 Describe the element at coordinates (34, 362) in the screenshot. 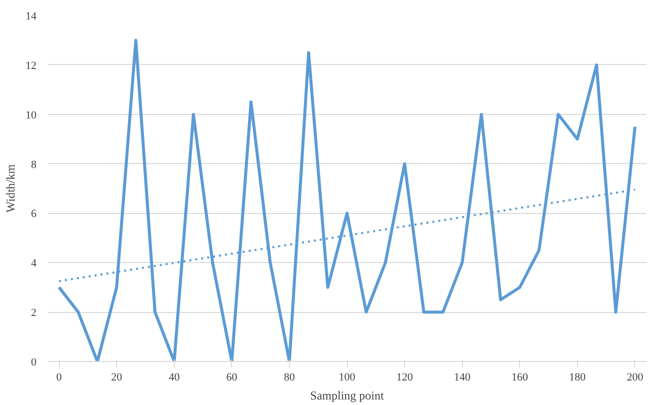

I see `y-tick-label: 0` at that location.